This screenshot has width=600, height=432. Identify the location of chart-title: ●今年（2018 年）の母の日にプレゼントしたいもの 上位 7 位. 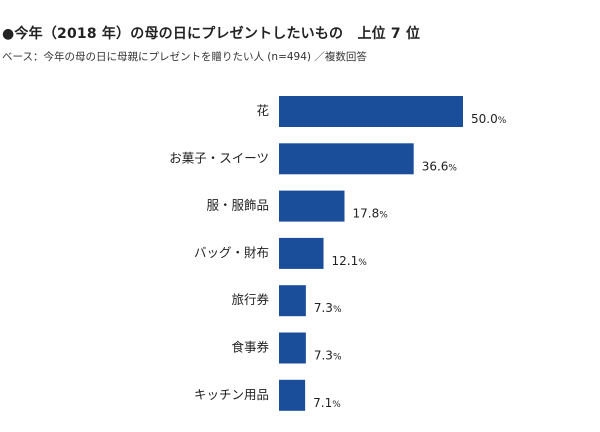
(211, 34).